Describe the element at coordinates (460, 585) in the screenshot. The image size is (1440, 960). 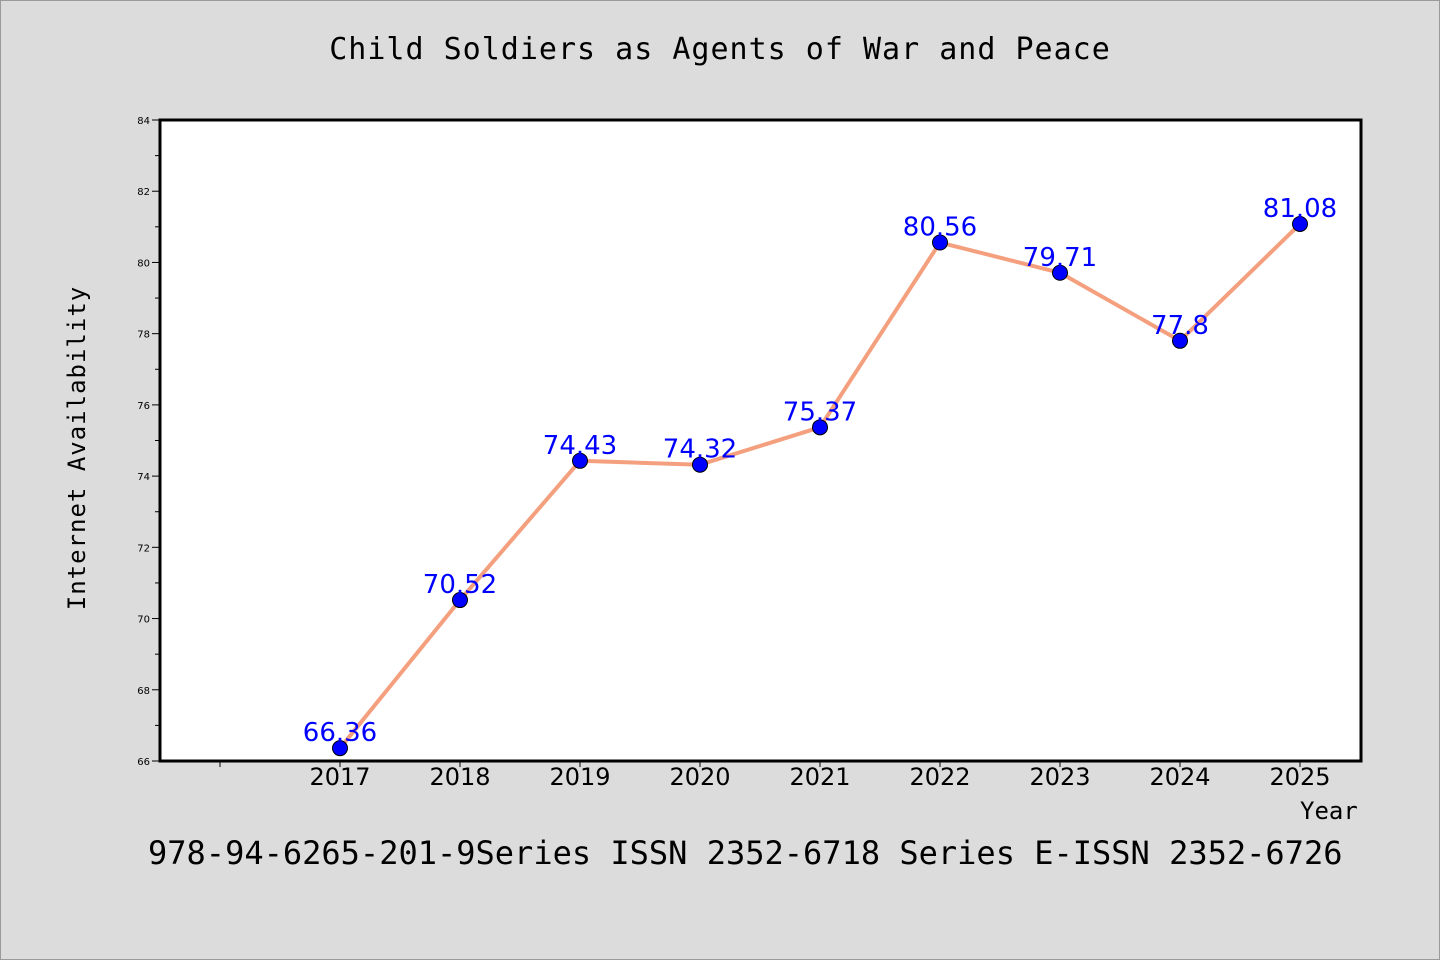
I see `data-label: 70.52` at that location.